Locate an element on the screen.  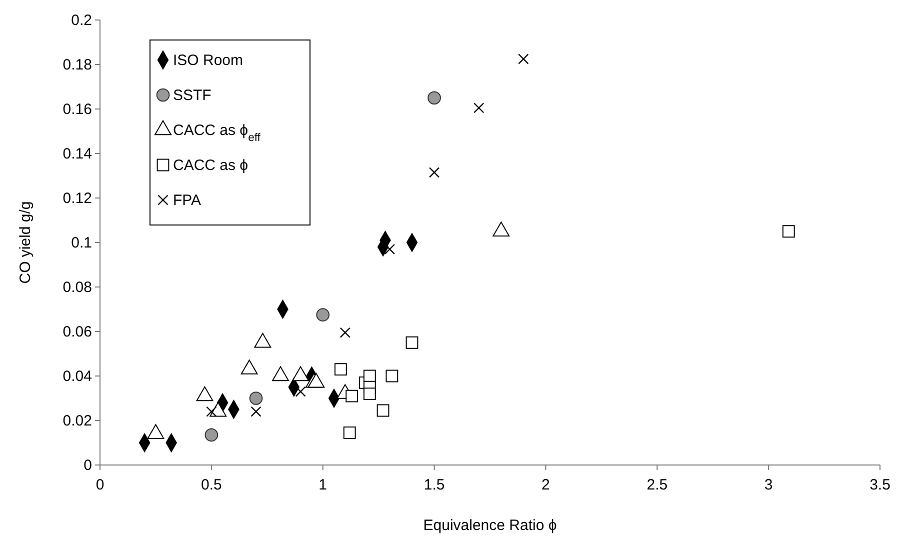
y-tick-label: 0.14 is located at coordinates (77, 153).